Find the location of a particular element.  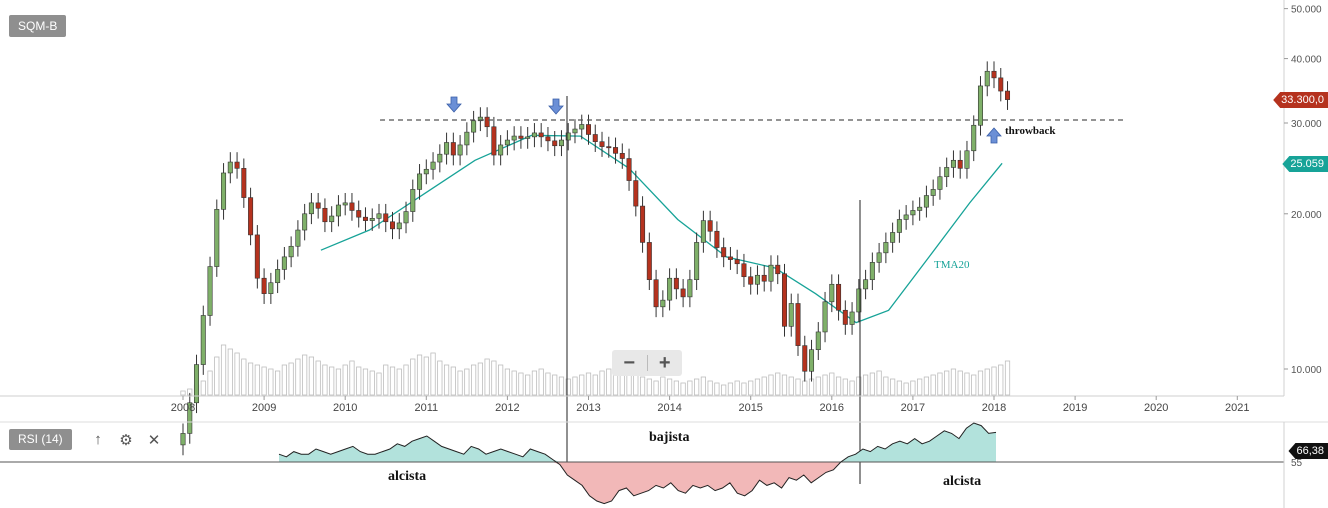

symbol-badge: SQM-B is located at coordinates (38, 26).